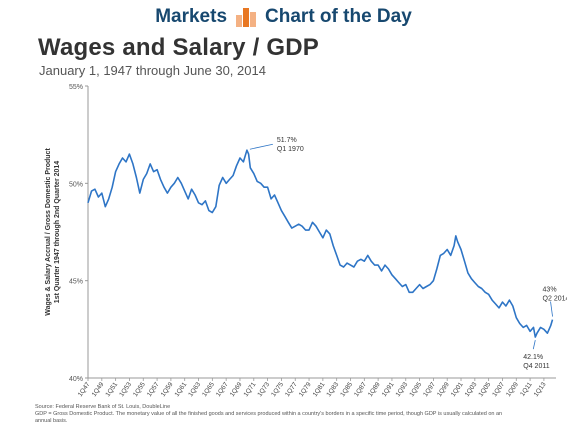 This screenshot has width=567, height=424. Describe the element at coordinates (443, 389) in the screenshot. I see `x-tick-label: 1Q99` at that location.